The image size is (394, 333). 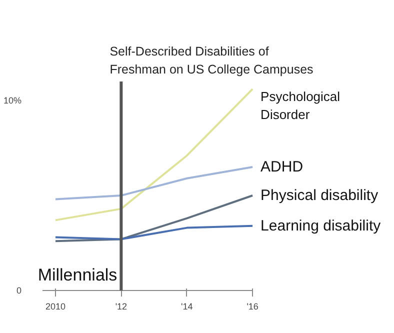 What do you see at coordinates (78, 275) in the screenshot?
I see `ref-line-label: Millennials` at bounding box center [78, 275].